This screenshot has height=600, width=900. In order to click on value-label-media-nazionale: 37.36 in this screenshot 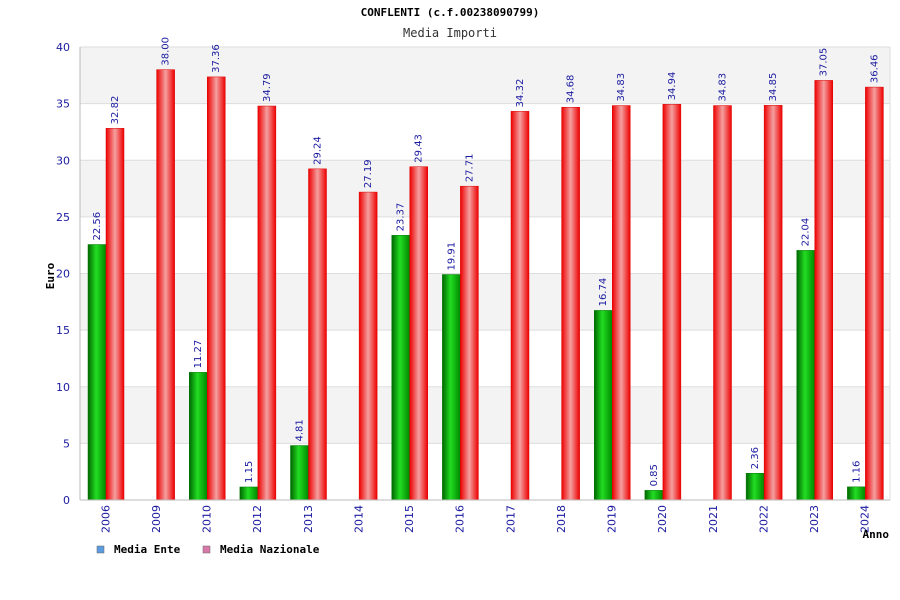, I will do `click(216, 58)`.